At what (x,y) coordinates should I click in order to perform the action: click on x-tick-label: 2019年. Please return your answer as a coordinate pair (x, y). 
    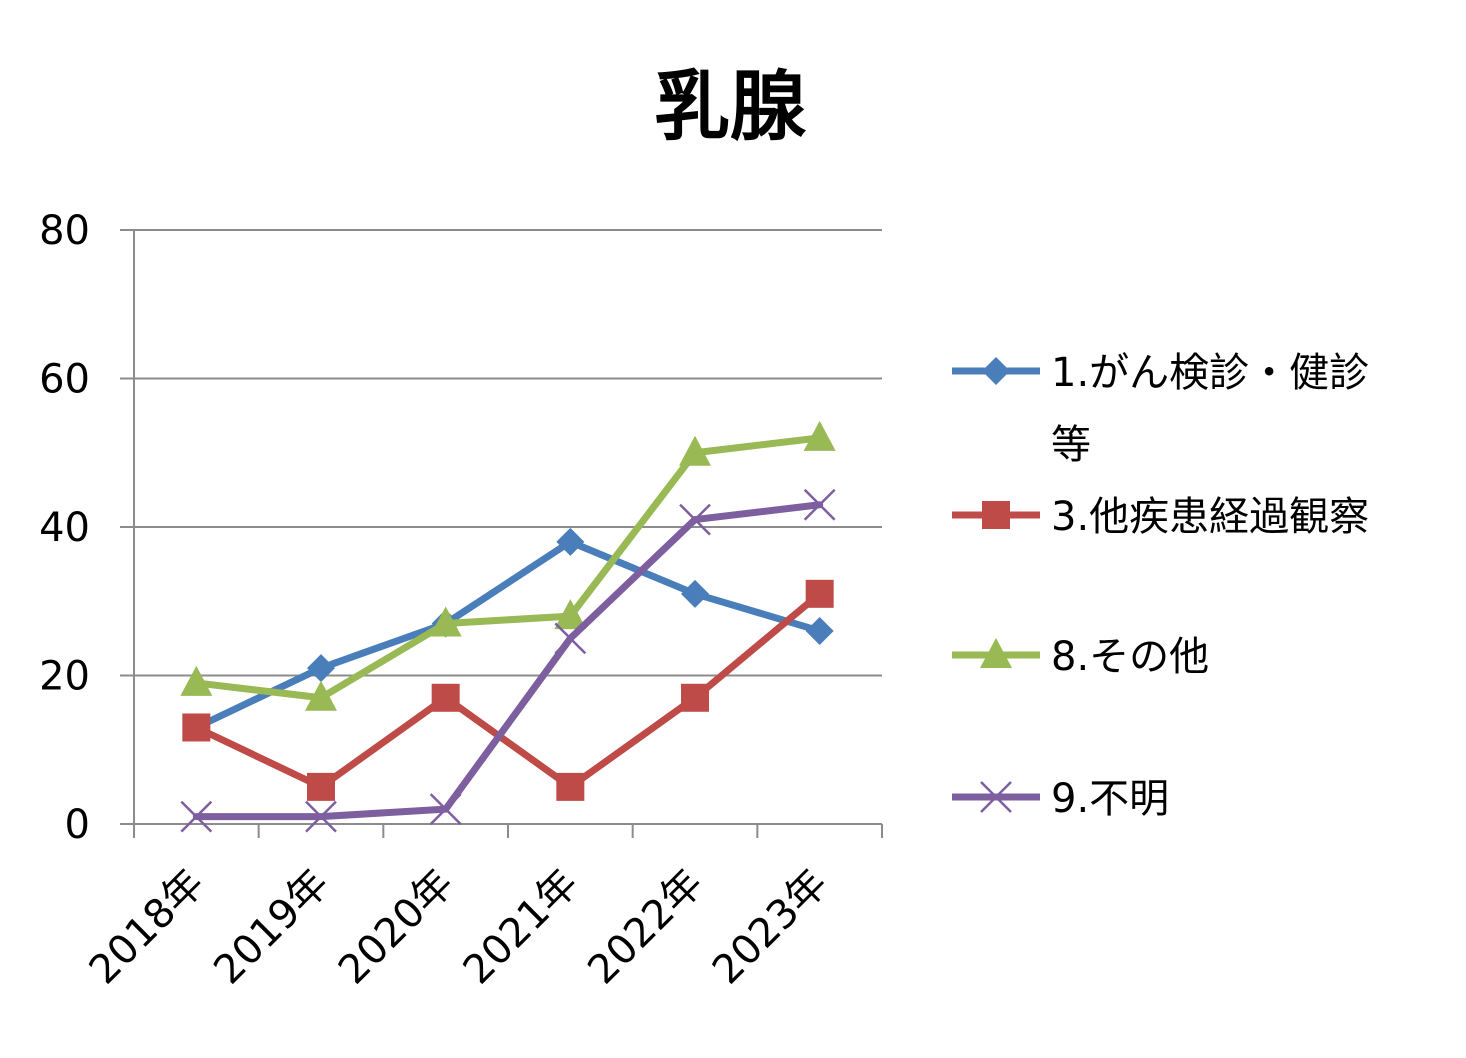
    Looking at the image, I should click on (271, 927).